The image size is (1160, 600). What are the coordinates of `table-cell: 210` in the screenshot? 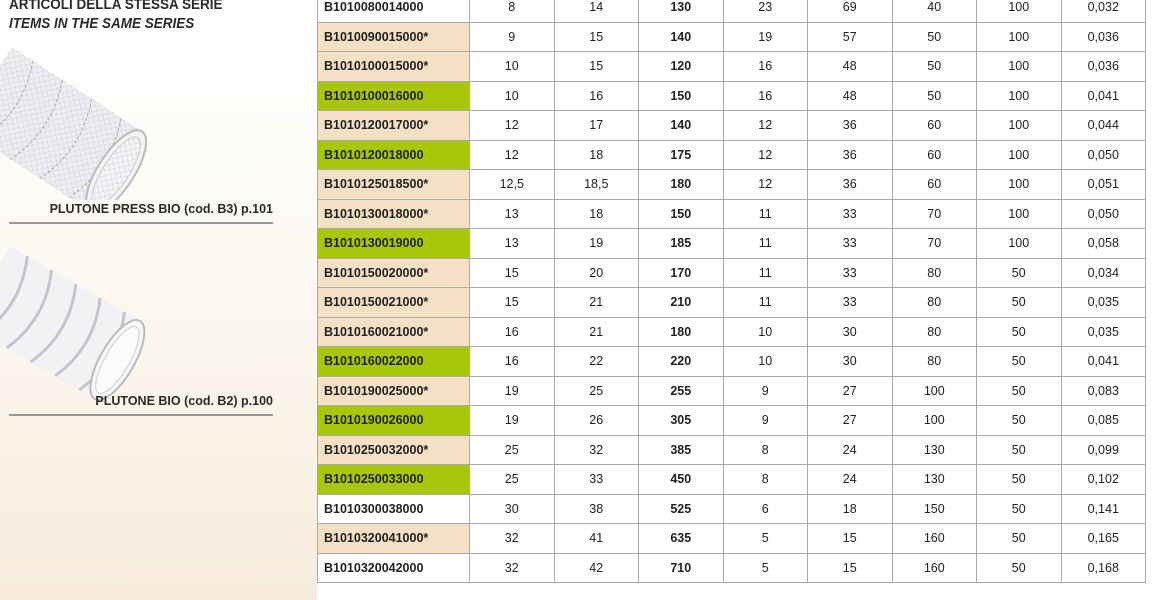 It's located at (681, 302).